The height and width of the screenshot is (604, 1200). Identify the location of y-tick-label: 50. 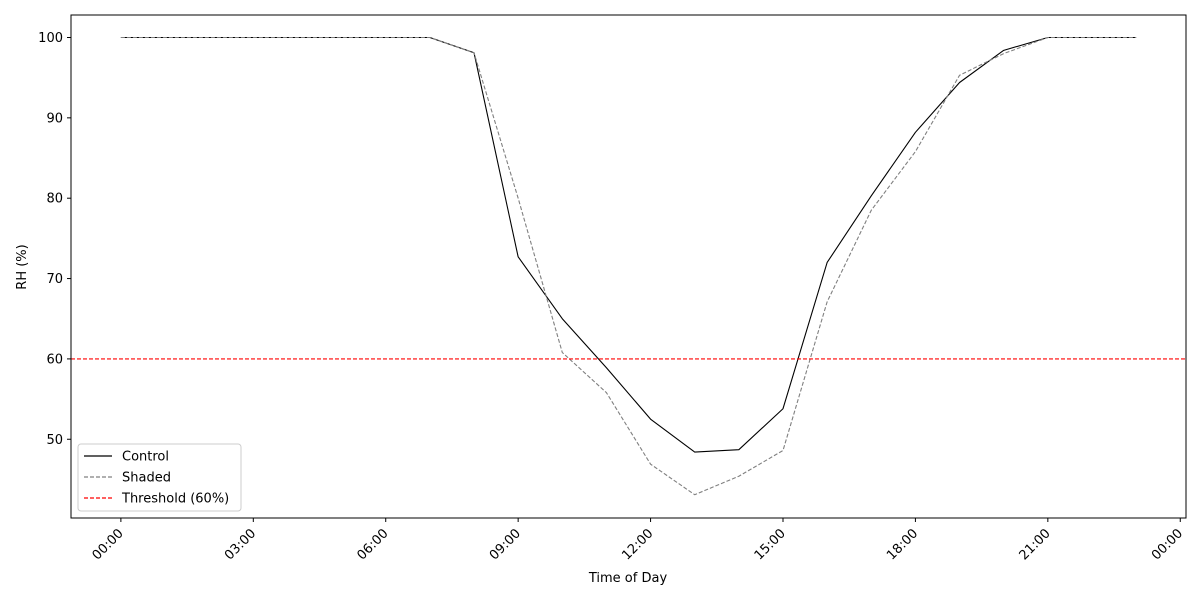
(54, 440).